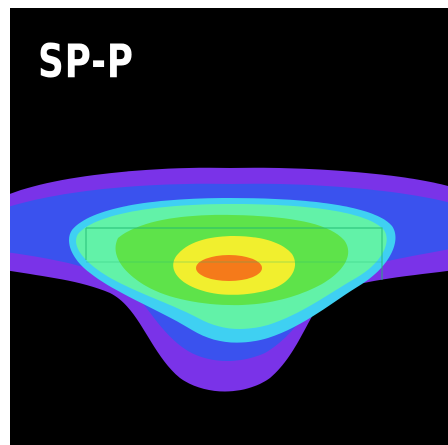 The width and height of the screenshot is (448, 445). What do you see at coordinates (86, 61) in the screenshot?
I see `figure-title: SP-P` at bounding box center [86, 61].